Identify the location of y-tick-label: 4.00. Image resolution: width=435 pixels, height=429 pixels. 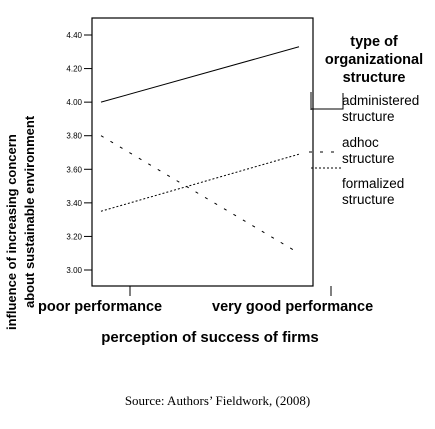
(74, 102).